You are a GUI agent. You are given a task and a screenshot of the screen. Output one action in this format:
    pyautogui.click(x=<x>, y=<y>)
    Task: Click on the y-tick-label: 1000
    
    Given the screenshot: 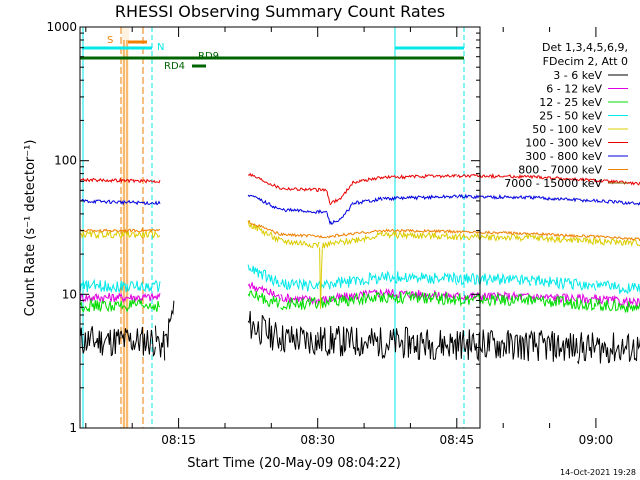 What is the action you would take?
    pyautogui.click(x=61, y=27)
    